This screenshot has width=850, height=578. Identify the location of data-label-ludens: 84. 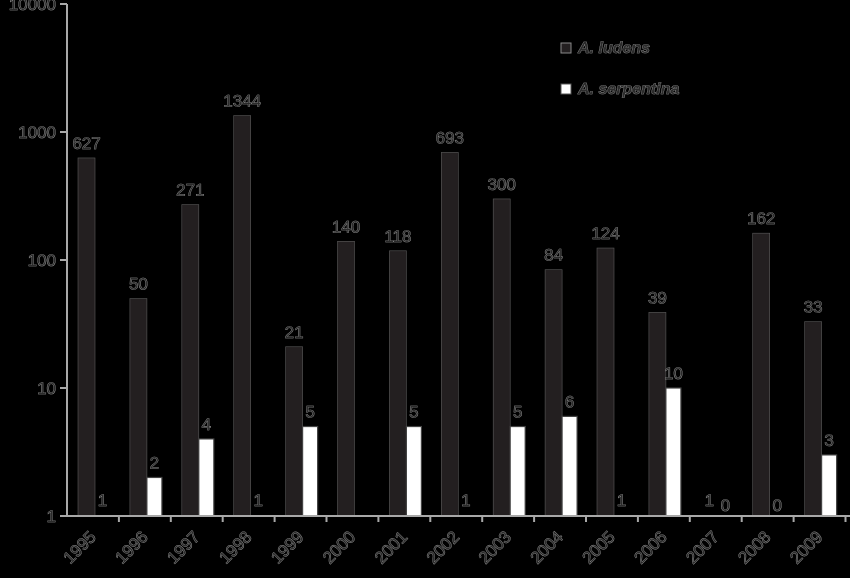
(553, 255).